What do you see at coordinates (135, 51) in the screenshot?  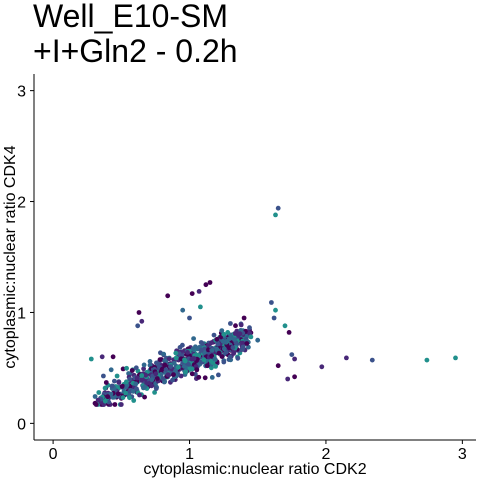 I see `chart-title-line-2: +I+Gln2 - 0.2h` at bounding box center [135, 51].